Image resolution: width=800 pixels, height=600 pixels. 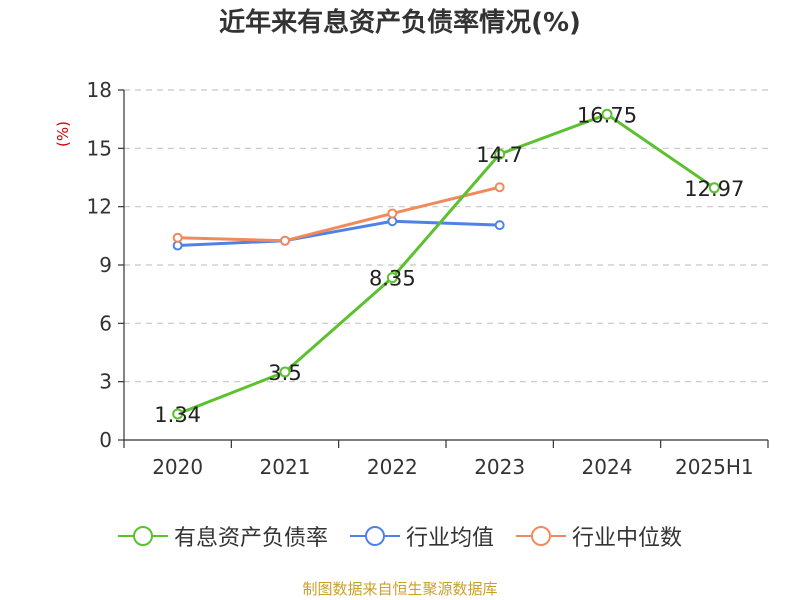 What do you see at coordinates (250, 538) in the screenshot?
I see `legend-label: 有息资产负债率` at bounding box center [250, 538].